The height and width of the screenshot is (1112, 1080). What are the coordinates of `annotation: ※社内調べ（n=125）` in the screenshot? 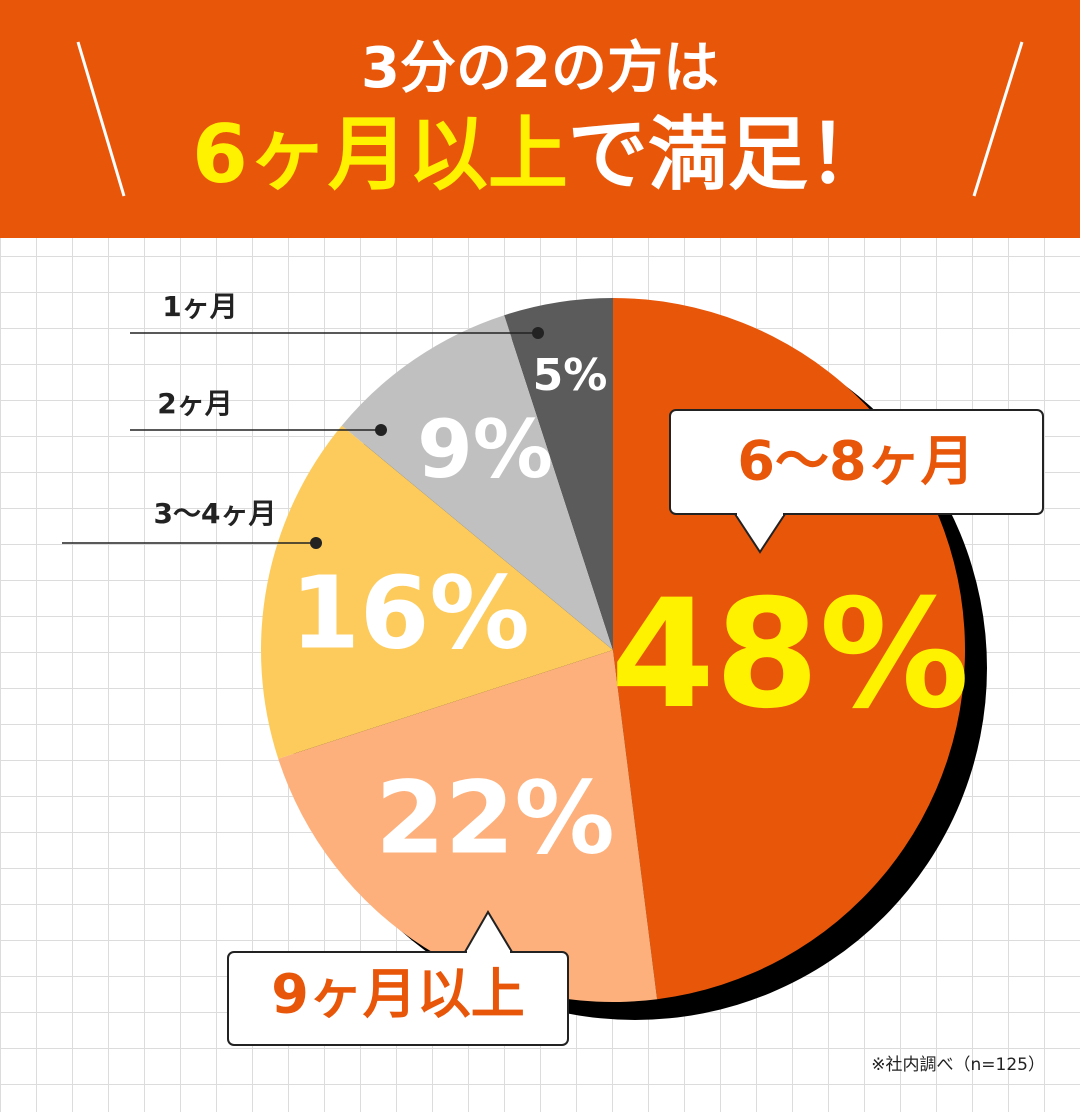 It's located at (958, 1065).